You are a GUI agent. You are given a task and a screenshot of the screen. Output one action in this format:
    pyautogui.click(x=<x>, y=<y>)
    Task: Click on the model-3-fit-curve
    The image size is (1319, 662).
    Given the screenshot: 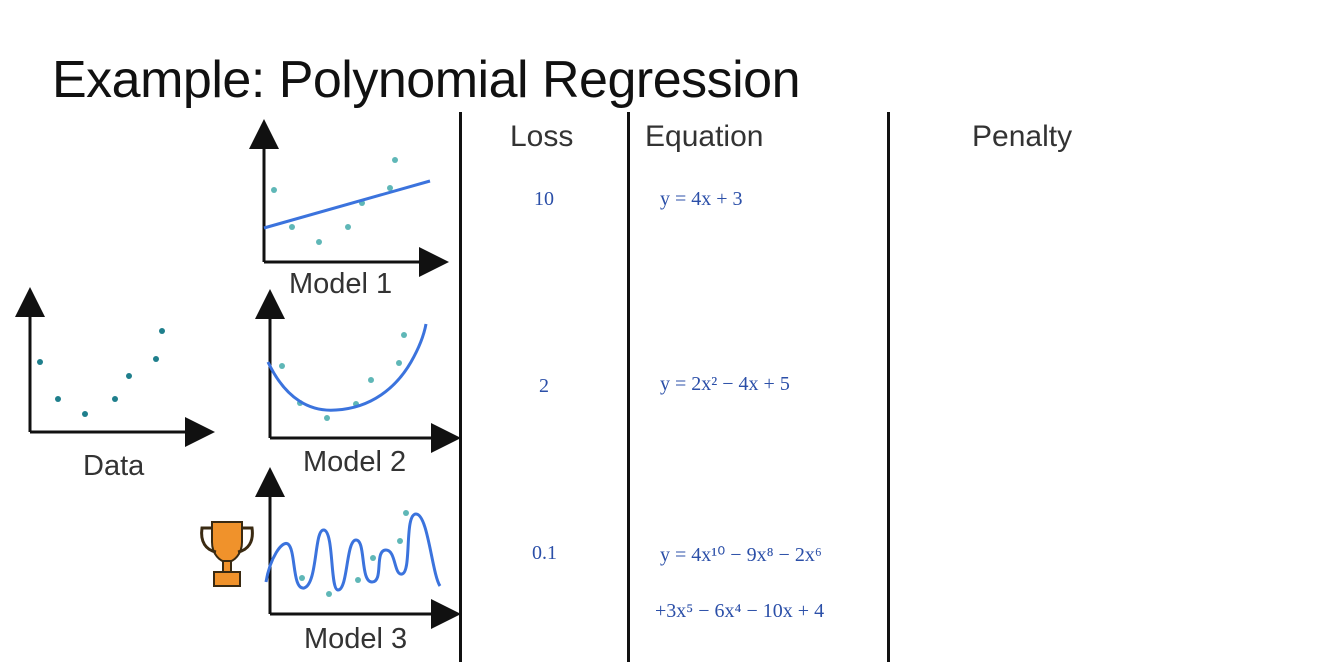 What is the action you would take?
    pyautogui.click(x=353, y=552)
    